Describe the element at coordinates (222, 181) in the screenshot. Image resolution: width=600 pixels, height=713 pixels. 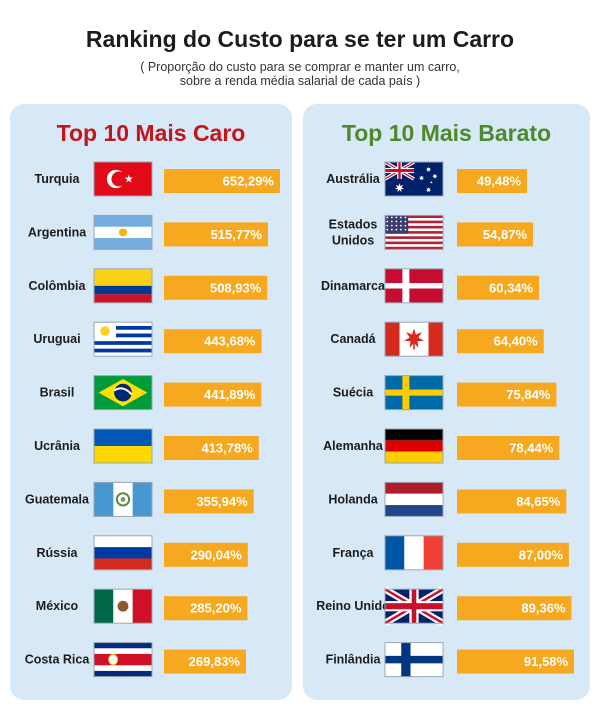
I see `bar-turquia` at that location.